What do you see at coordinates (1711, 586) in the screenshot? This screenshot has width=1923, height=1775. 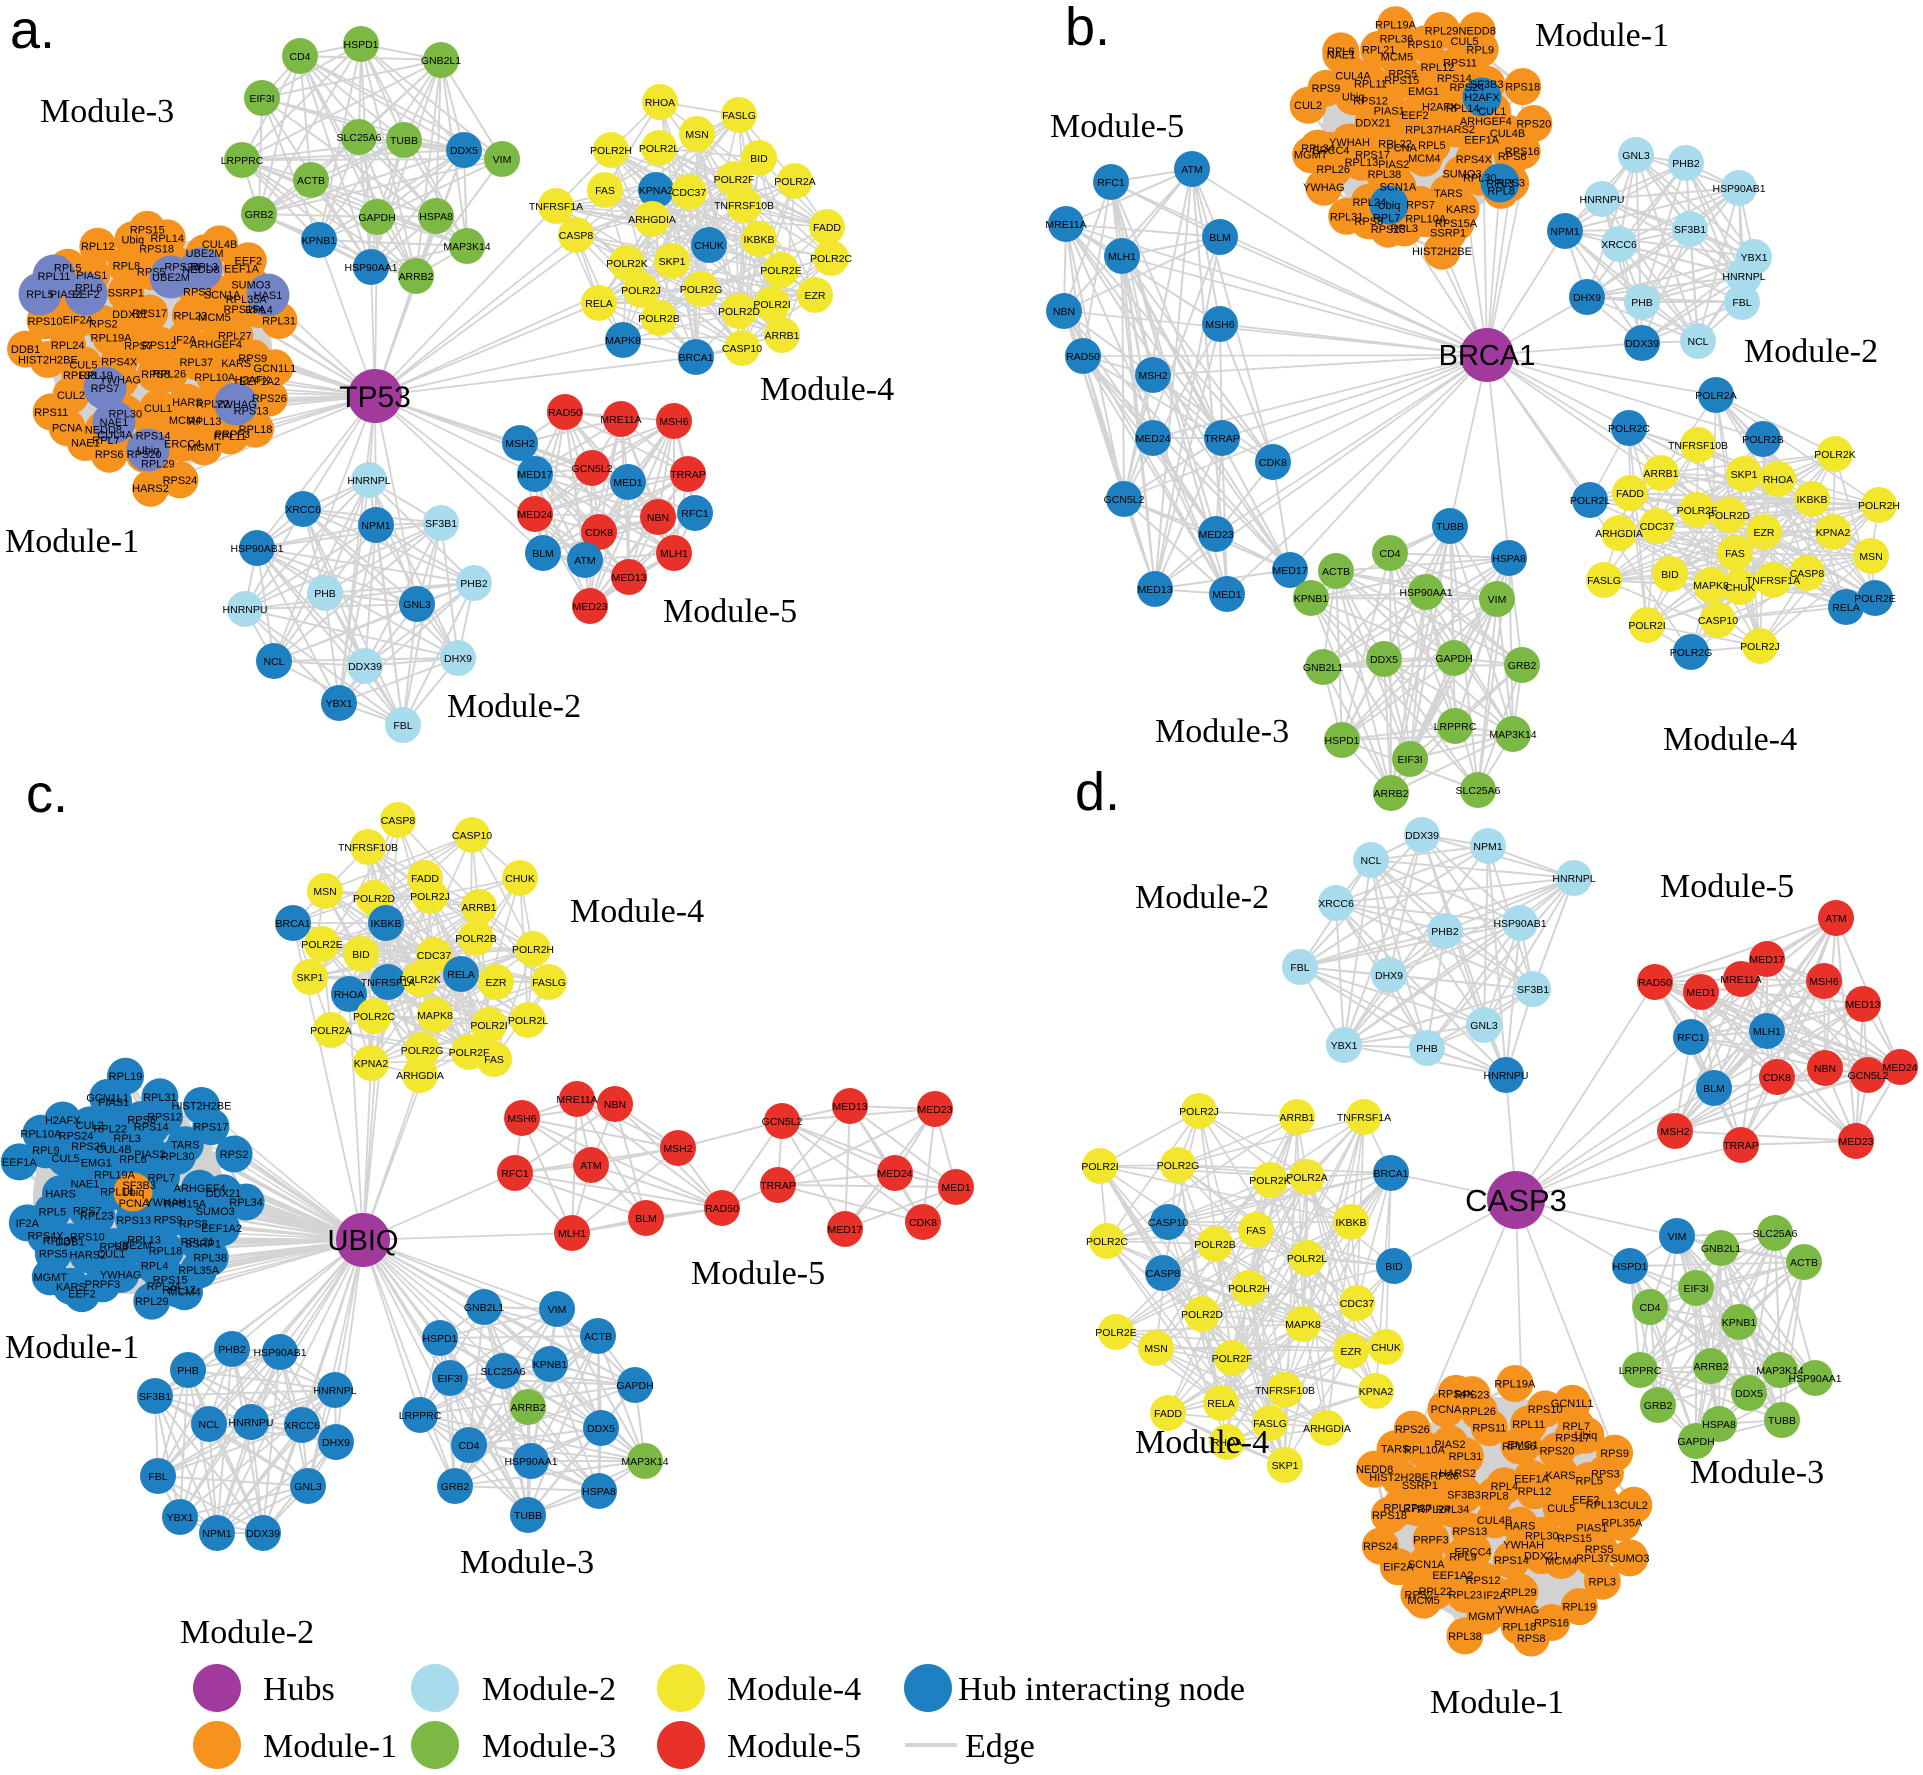 I see `svg-text: MAPK8` at bounding box center [1711, 586].